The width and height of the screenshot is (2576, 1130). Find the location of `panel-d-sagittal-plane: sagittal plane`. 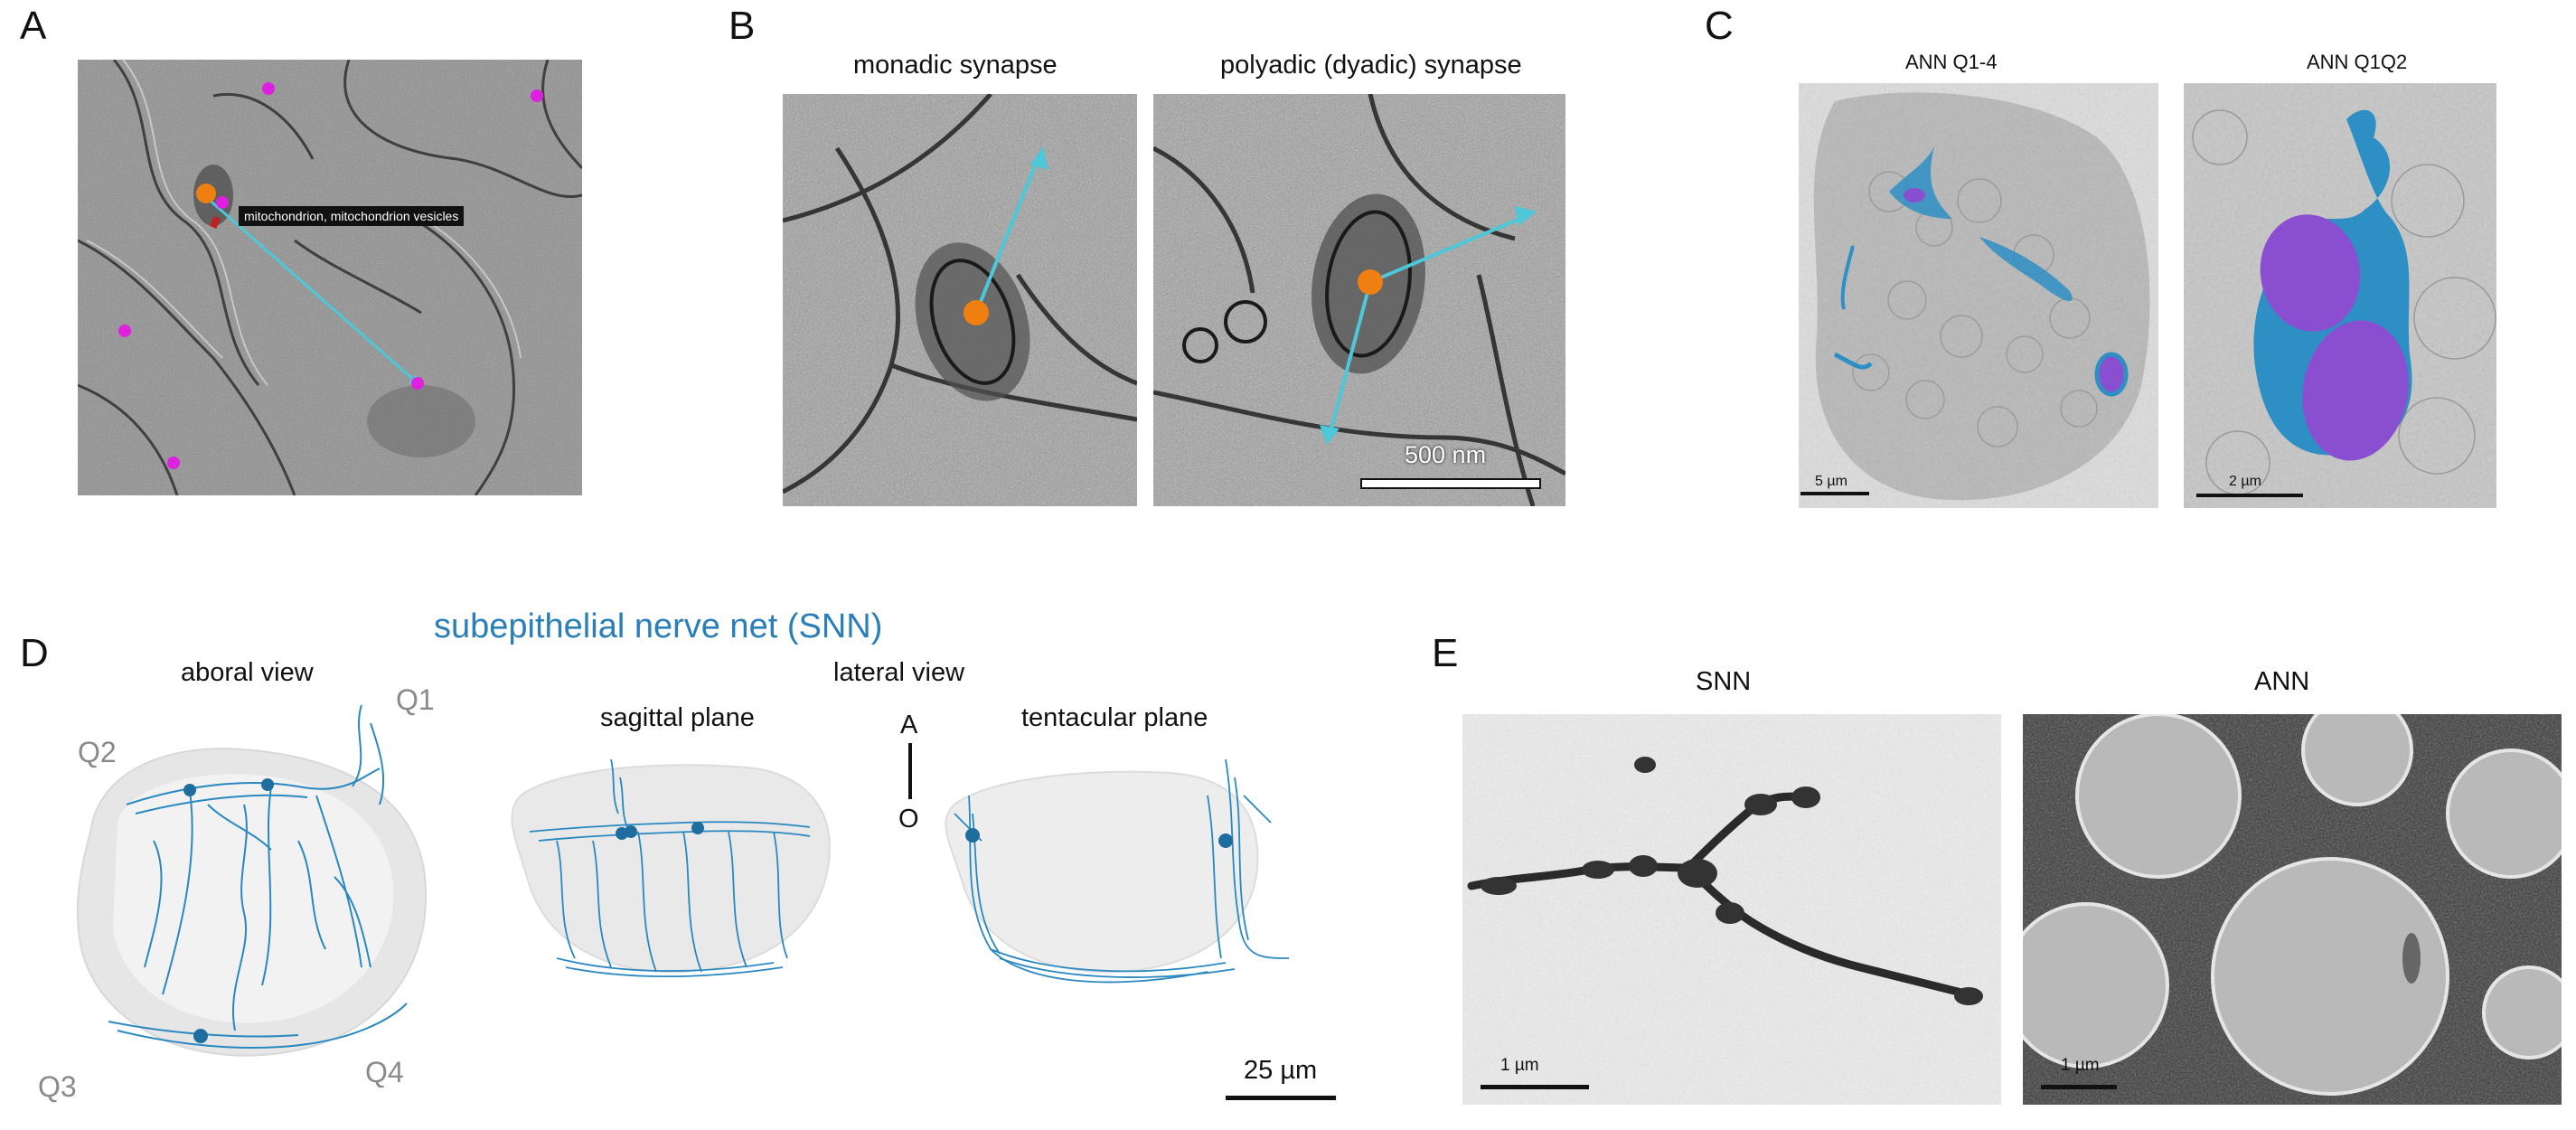

panel-d-sagittal-plane: sagittal plane is located at coordinates (677, 717).